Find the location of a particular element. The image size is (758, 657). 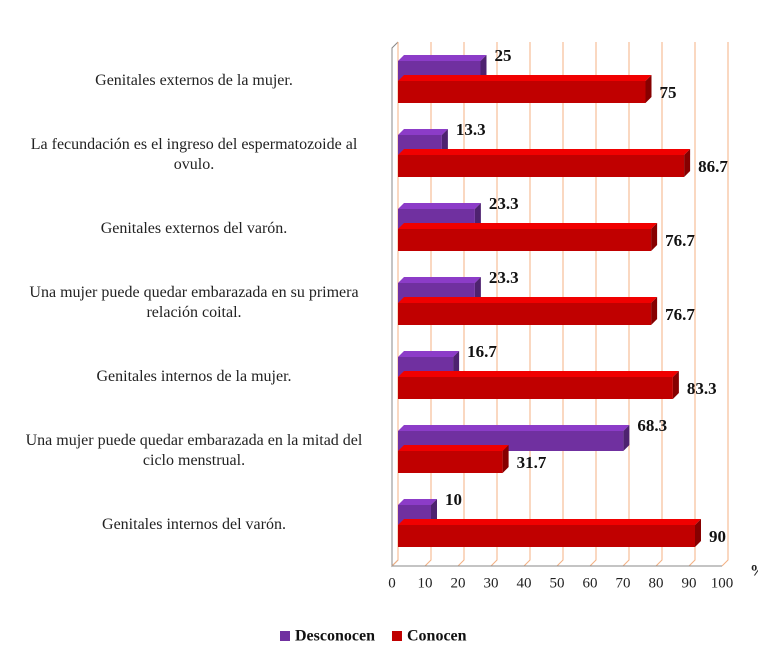

data-label: 31.7 is located at coordinates (532, 462).